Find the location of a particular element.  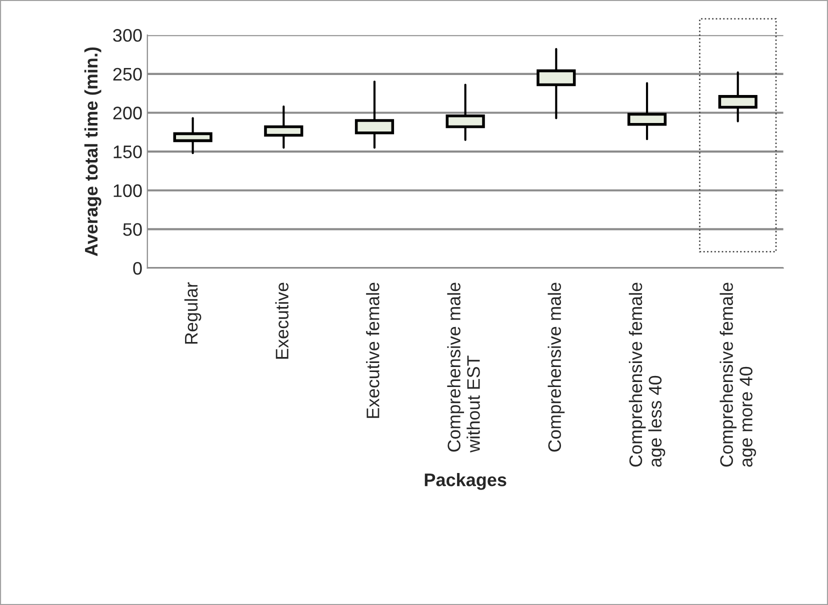

x-axis-title: Packages is located at coordinates (465, 481).